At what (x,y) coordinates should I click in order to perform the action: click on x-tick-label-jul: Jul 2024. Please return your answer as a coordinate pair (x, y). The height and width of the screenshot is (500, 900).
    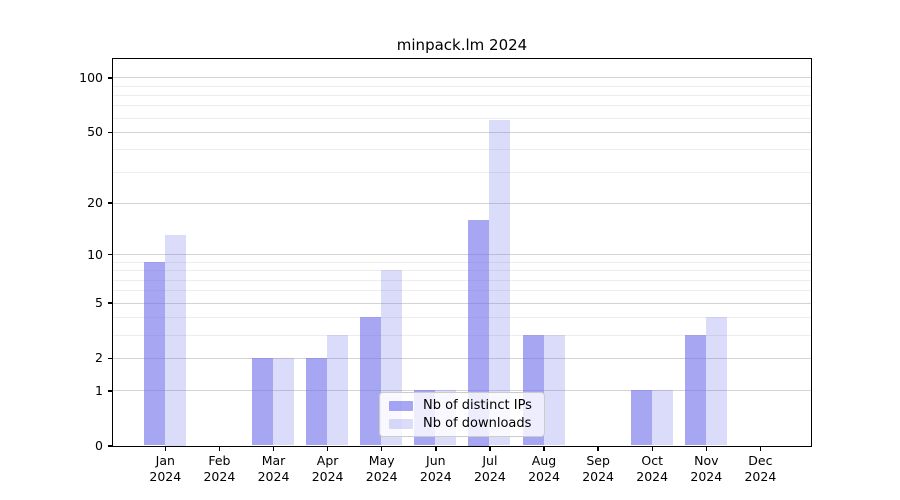
    Looking at the image, I should click on (489, 468).